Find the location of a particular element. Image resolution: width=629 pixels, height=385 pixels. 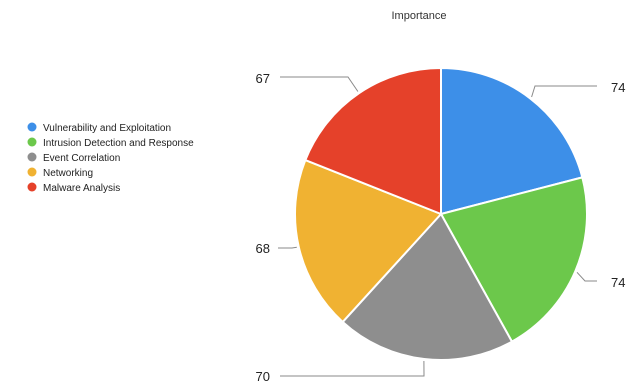

pie-slice-malware-analysis is located at coordinates (373, 141).